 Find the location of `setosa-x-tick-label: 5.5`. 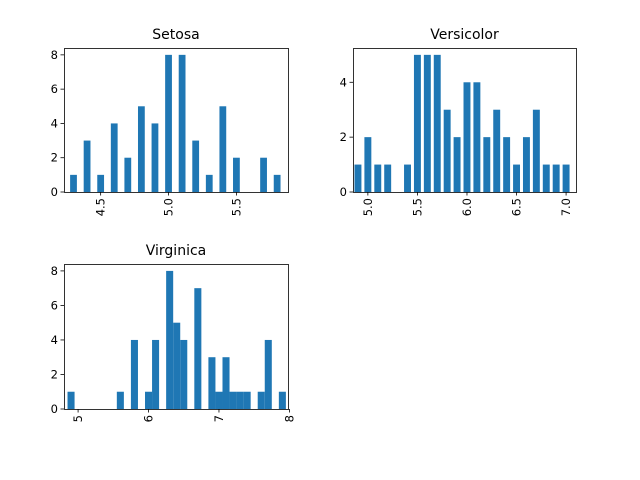

setosa-x-tick-label: 5.5 is located at coordinates (236, 207).